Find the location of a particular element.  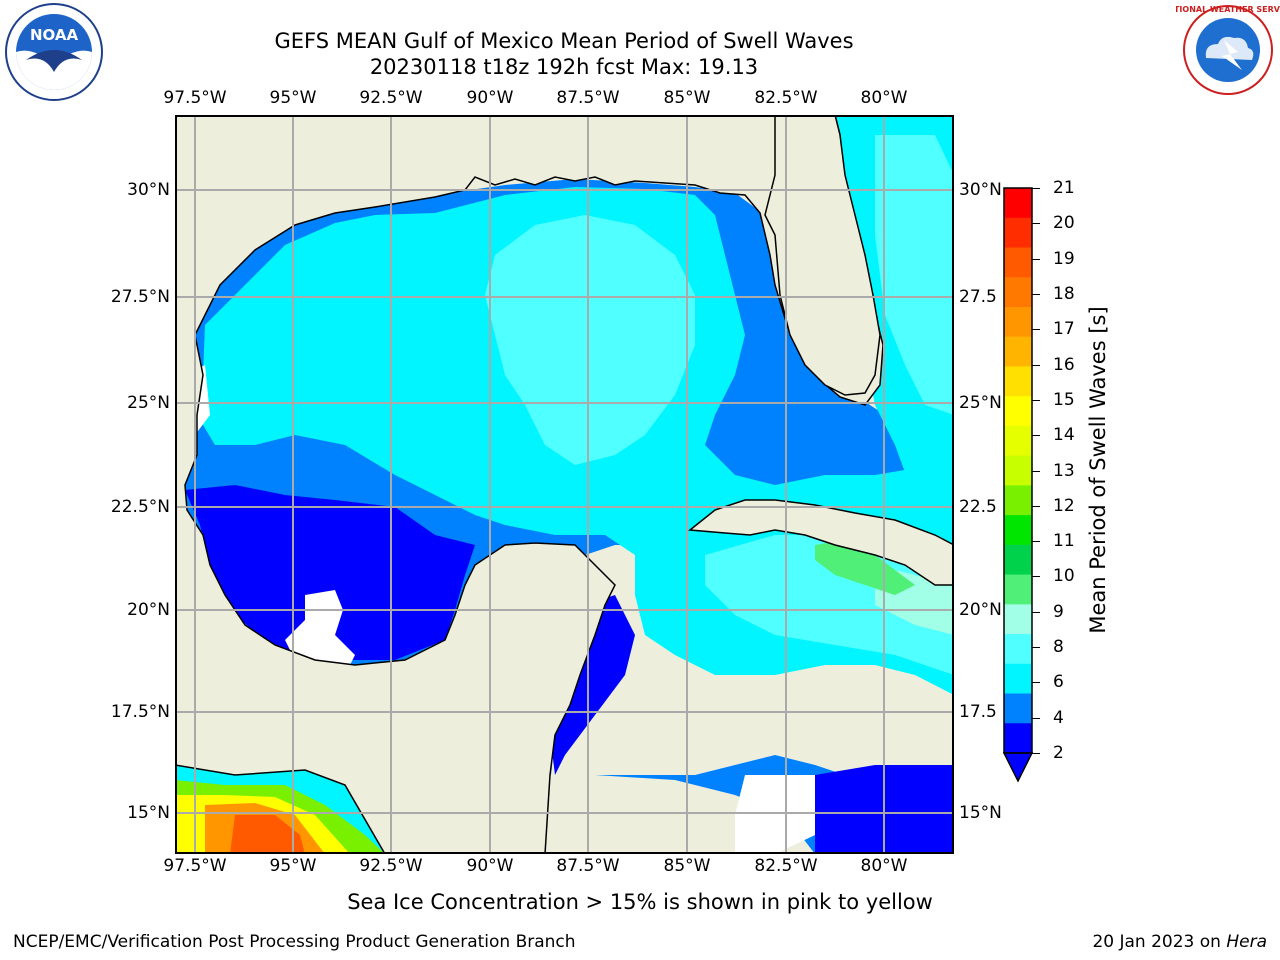

lat-label-left-5: 17.5°N is located at coordinates (140, 712).